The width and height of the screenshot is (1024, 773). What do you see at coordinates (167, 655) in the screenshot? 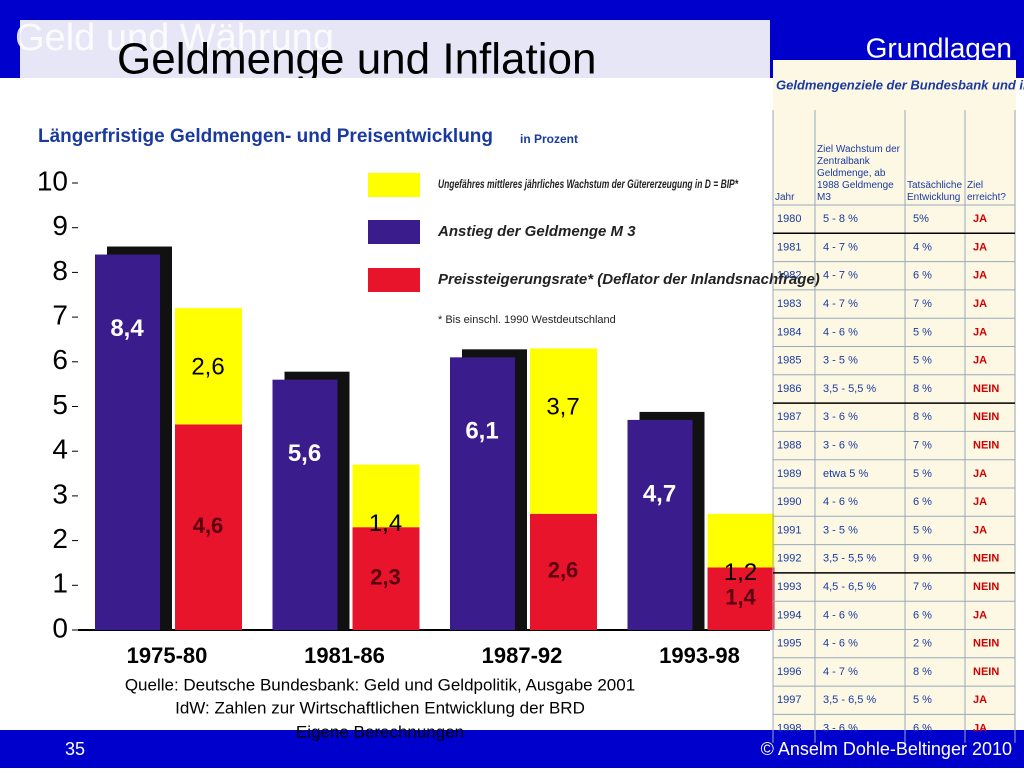
I see `x-tick-label: 1975-80` at bounding box center [167, 655].